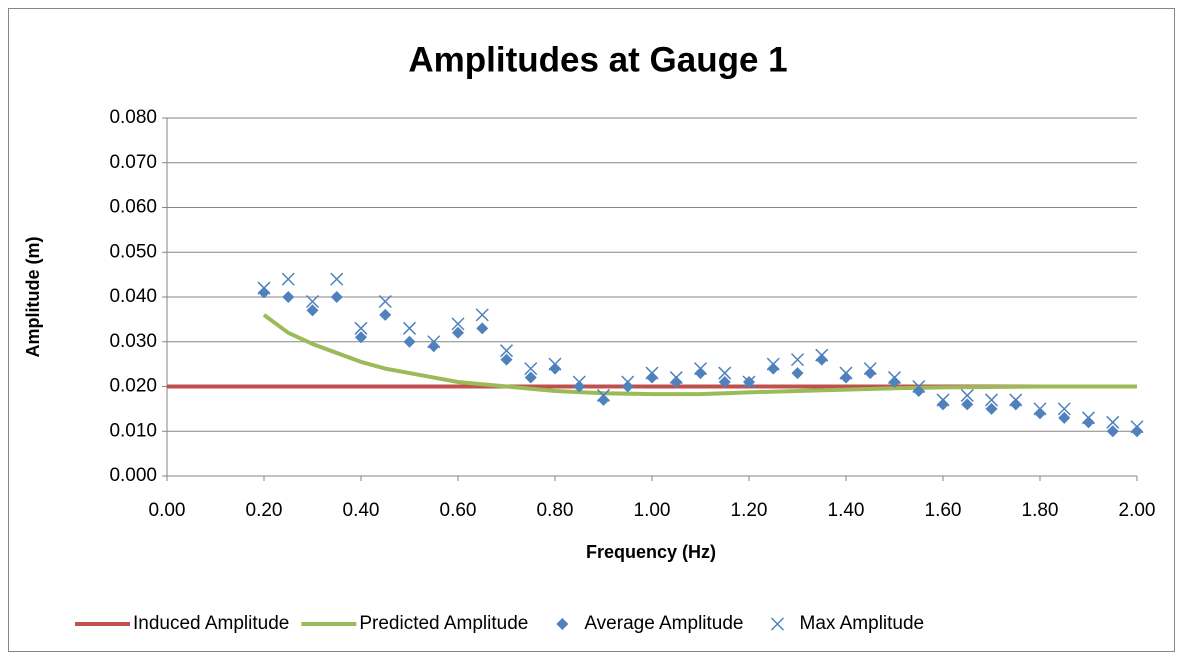  Describe the element at coordinates (862, 623) in the screenshot. I see `legend-label: Max Amplitude` at that location.